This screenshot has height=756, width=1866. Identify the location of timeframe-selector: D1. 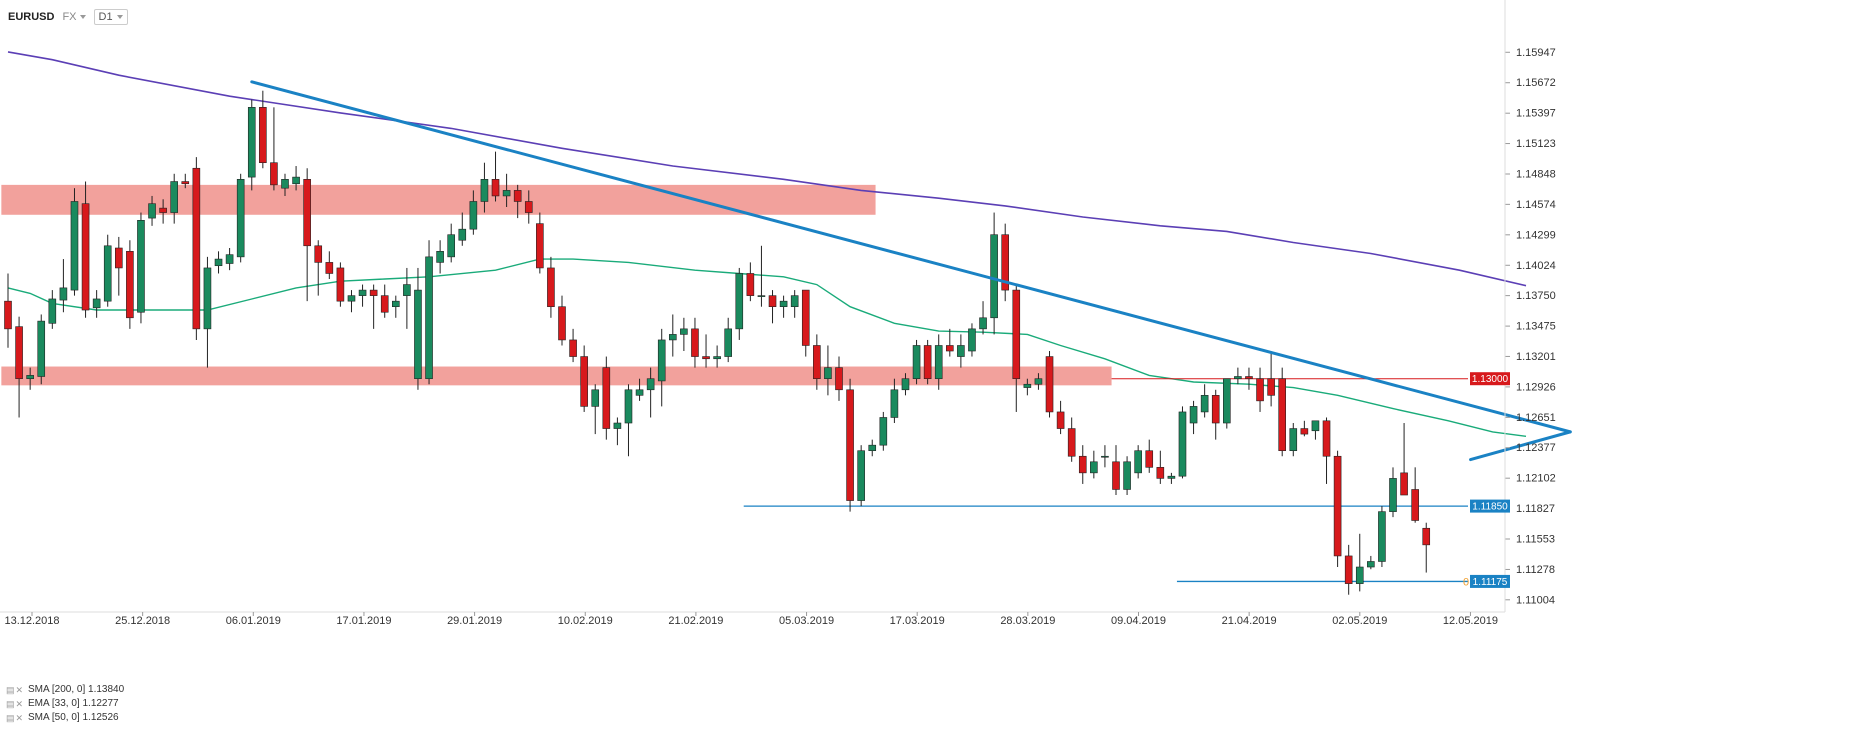
(110, 17).